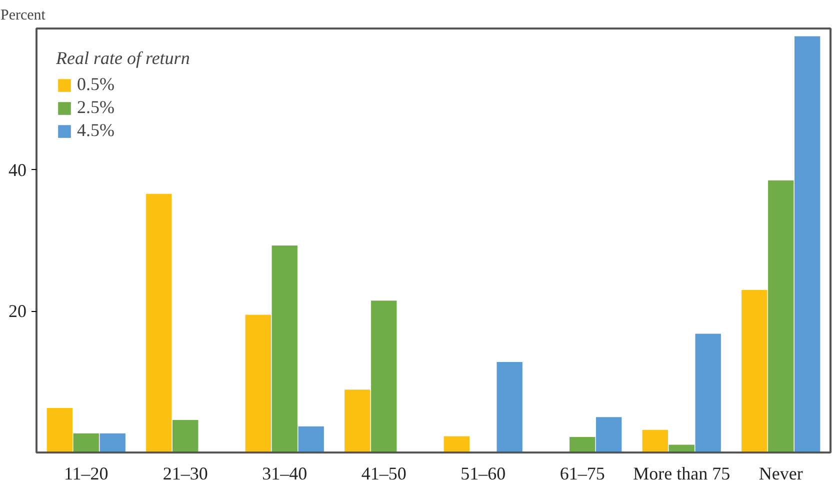  Describe the element at coordinates (17, 170) in the screenshot. I see `y-tick-label: 40` at that location.